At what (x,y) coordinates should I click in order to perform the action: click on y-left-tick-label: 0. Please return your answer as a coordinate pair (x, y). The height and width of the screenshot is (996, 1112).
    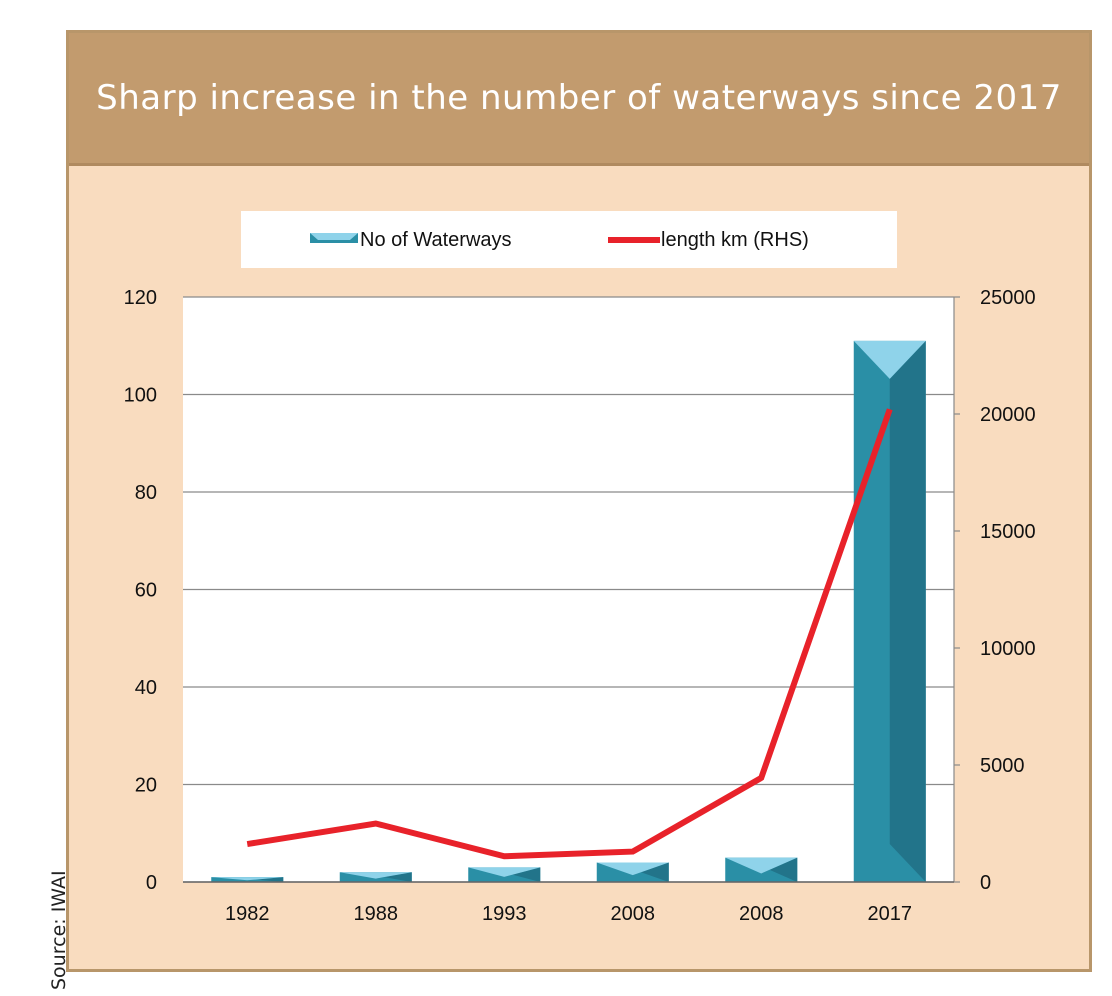
    Looking at the image, I should click on (151, 883).